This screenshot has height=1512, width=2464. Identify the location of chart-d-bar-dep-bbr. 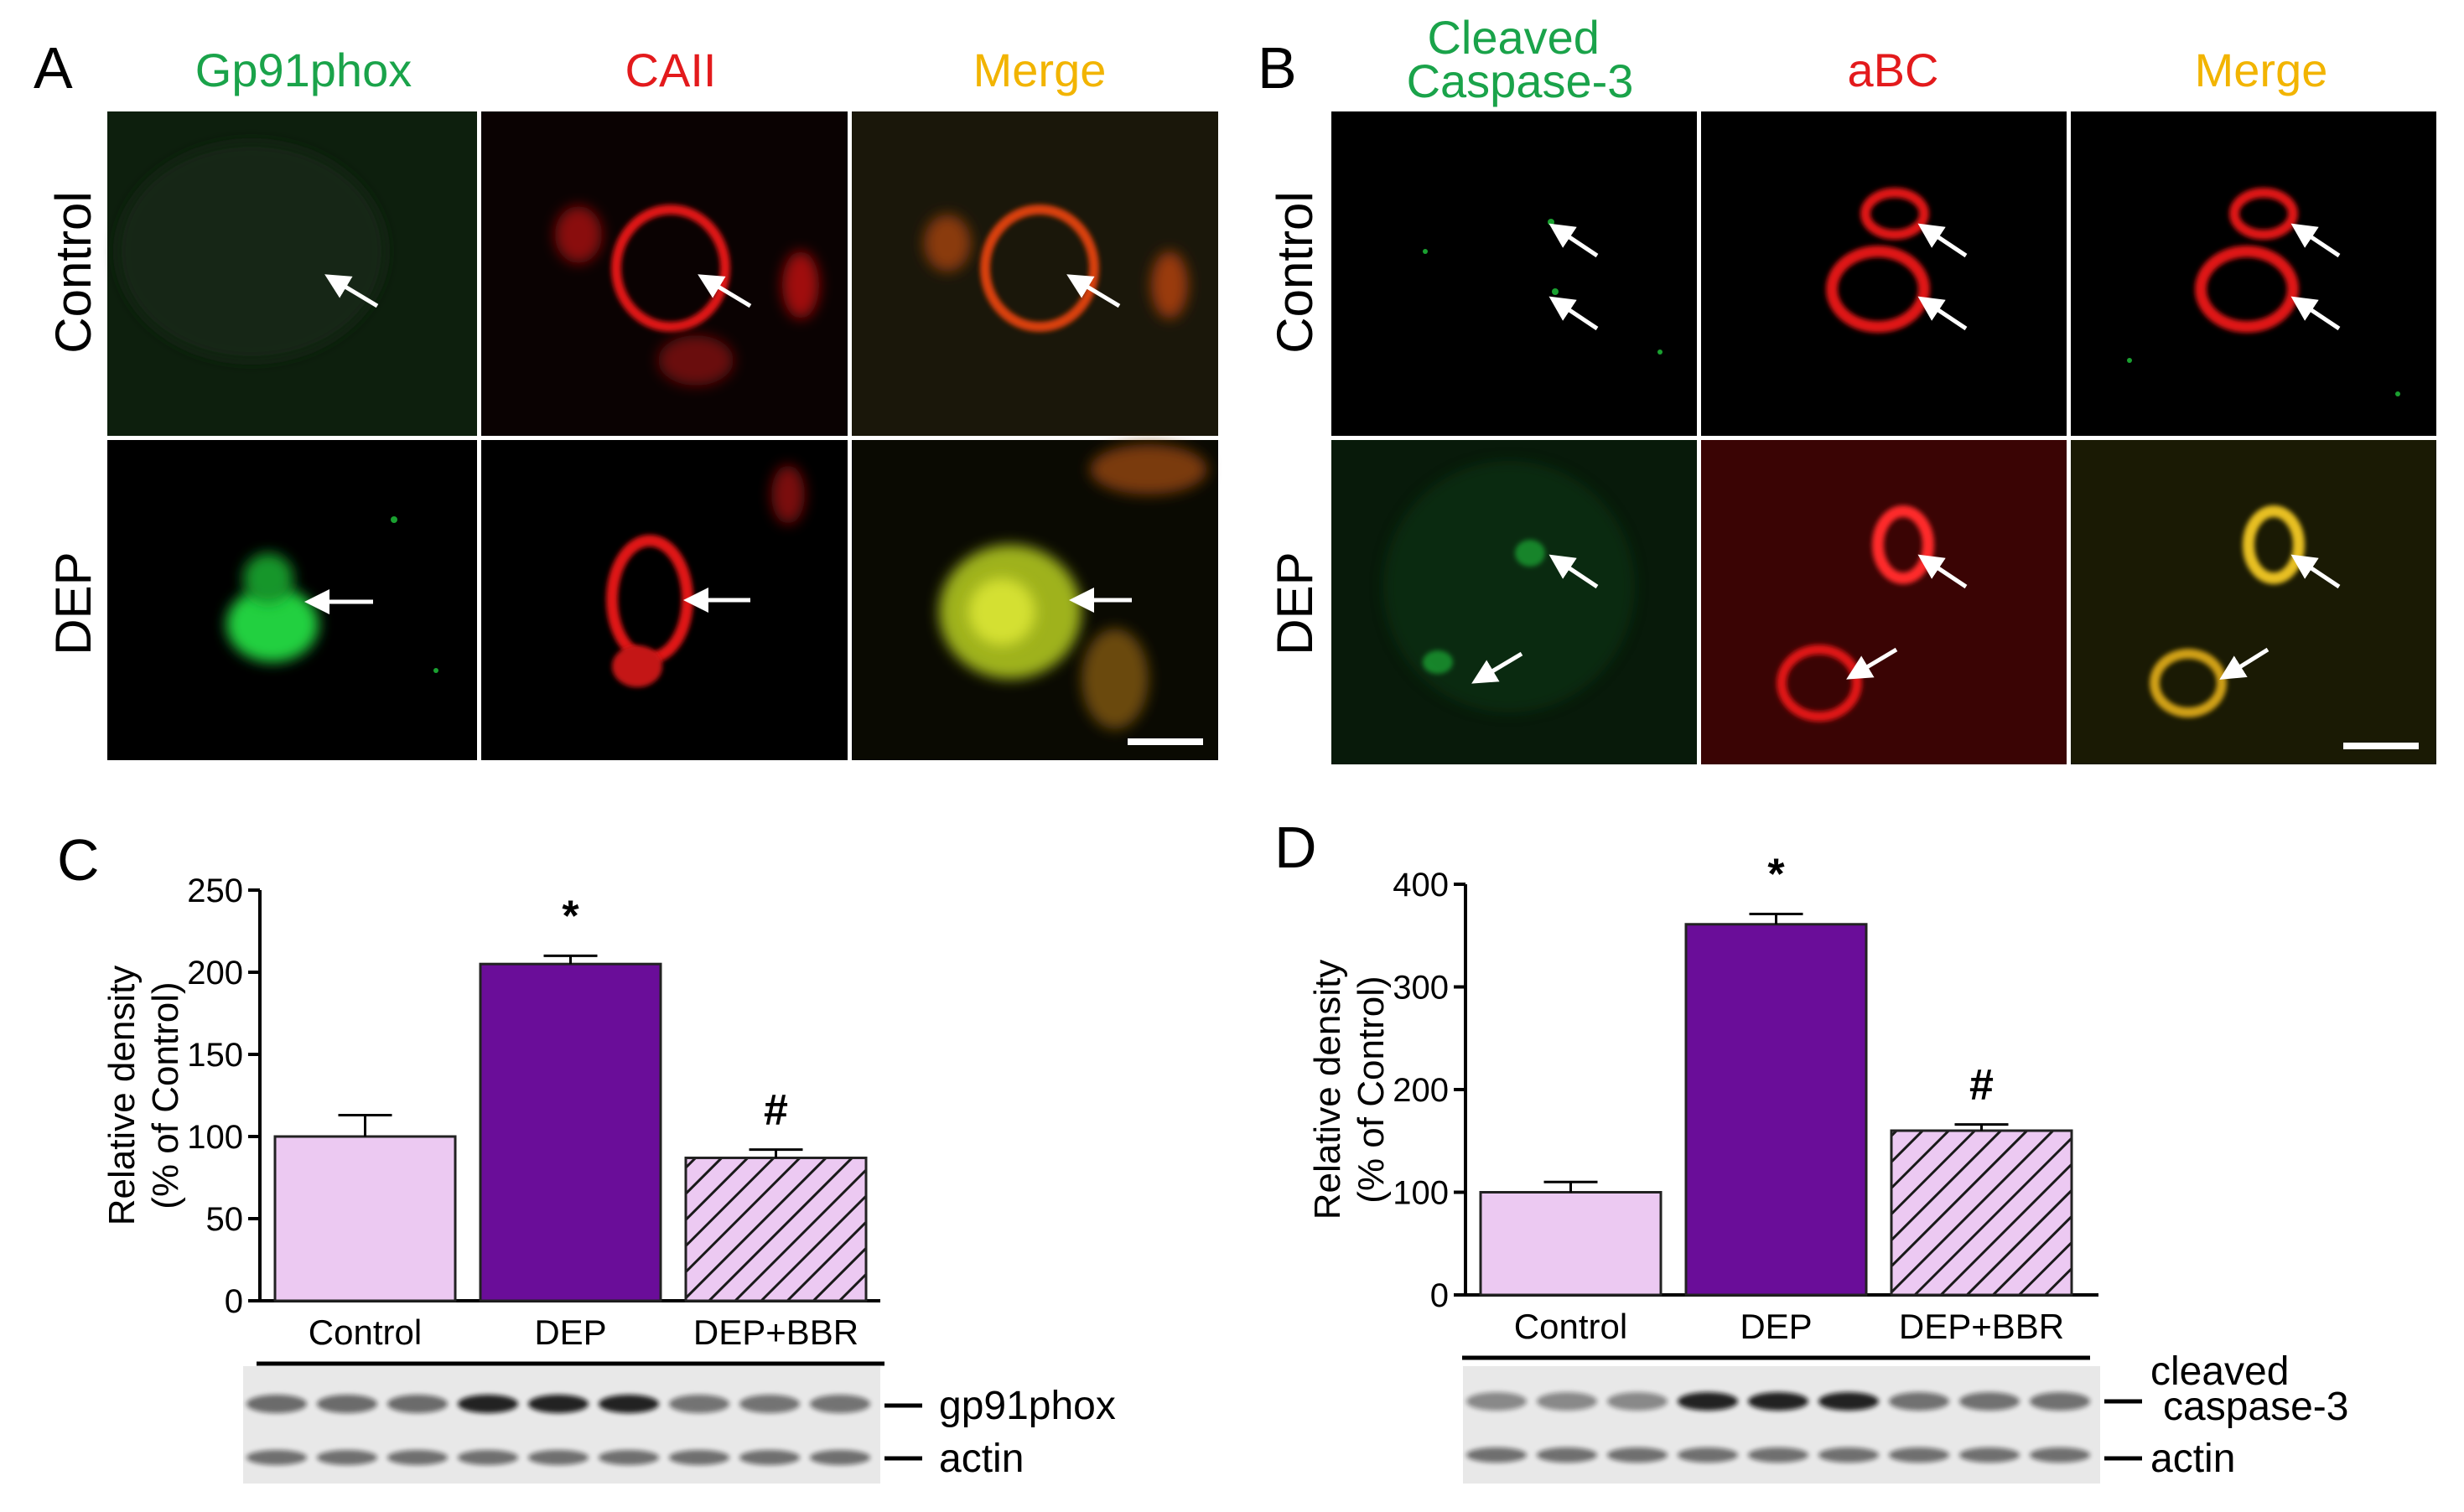
(1981, 1213).